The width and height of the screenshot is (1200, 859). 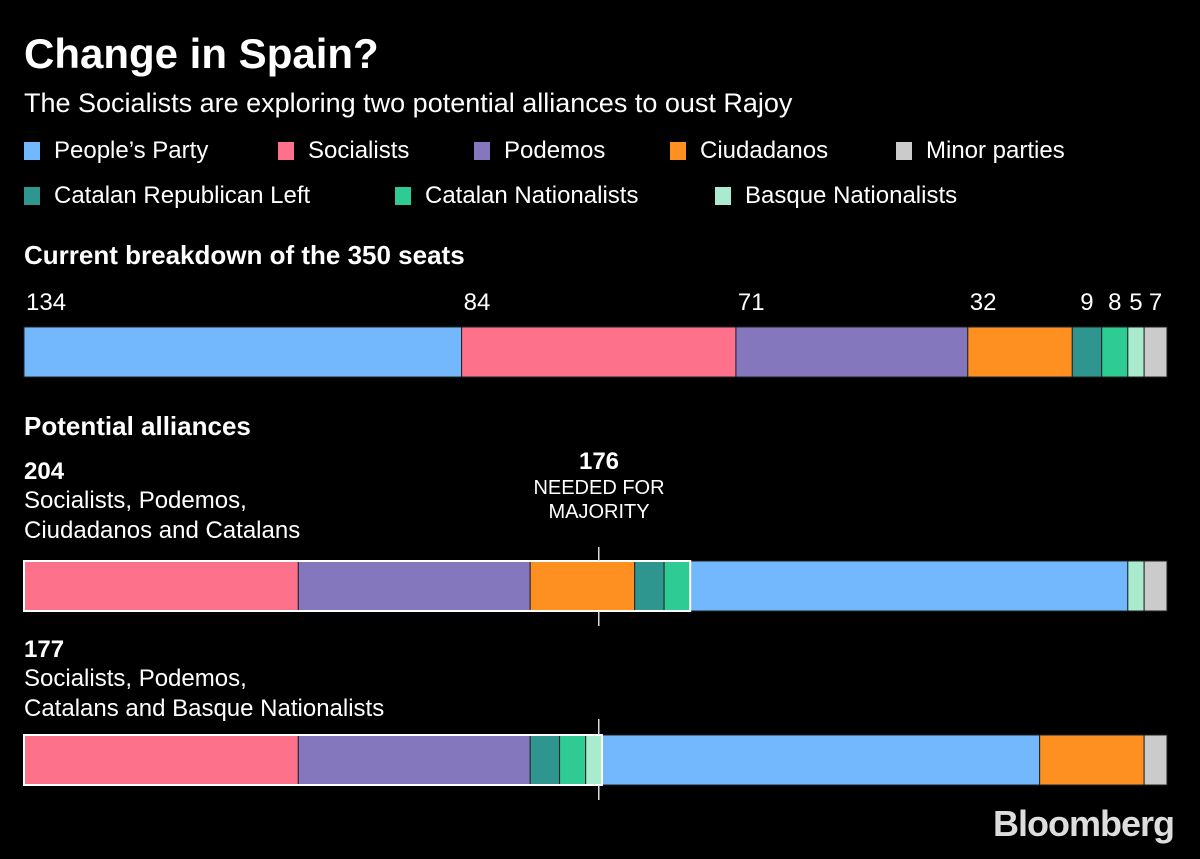 I want to click on alliance1-bar-segment-cs, so click(x=582, y=586).